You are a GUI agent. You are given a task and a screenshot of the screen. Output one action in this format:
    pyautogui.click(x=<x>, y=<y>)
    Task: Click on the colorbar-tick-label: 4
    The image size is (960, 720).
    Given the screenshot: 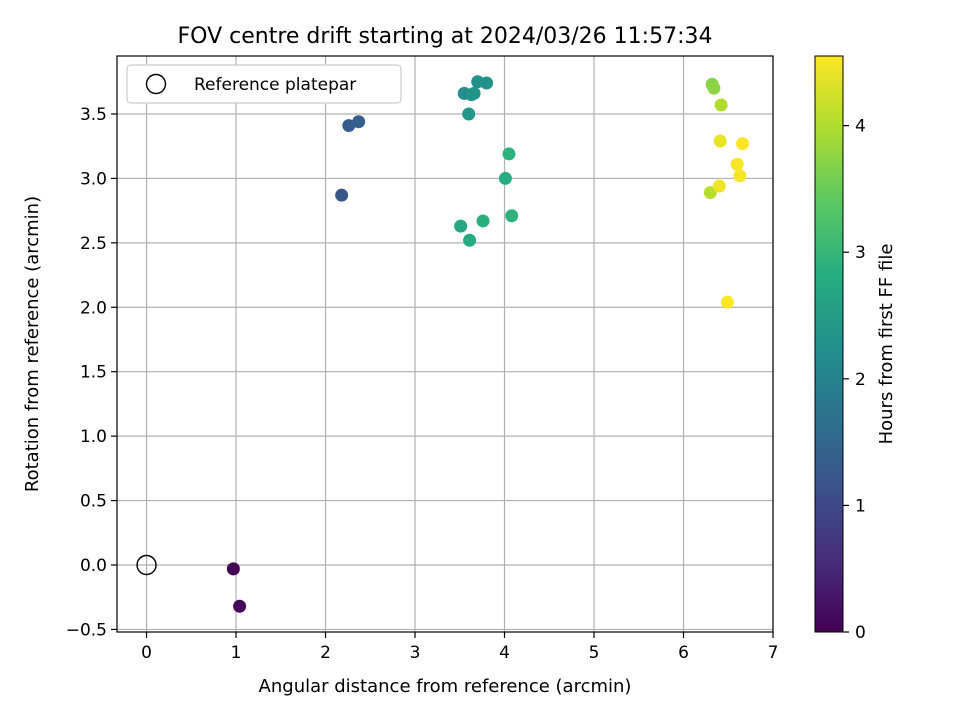 What is the action you would take?
    pyautogui.click(x=860, y=127)
    